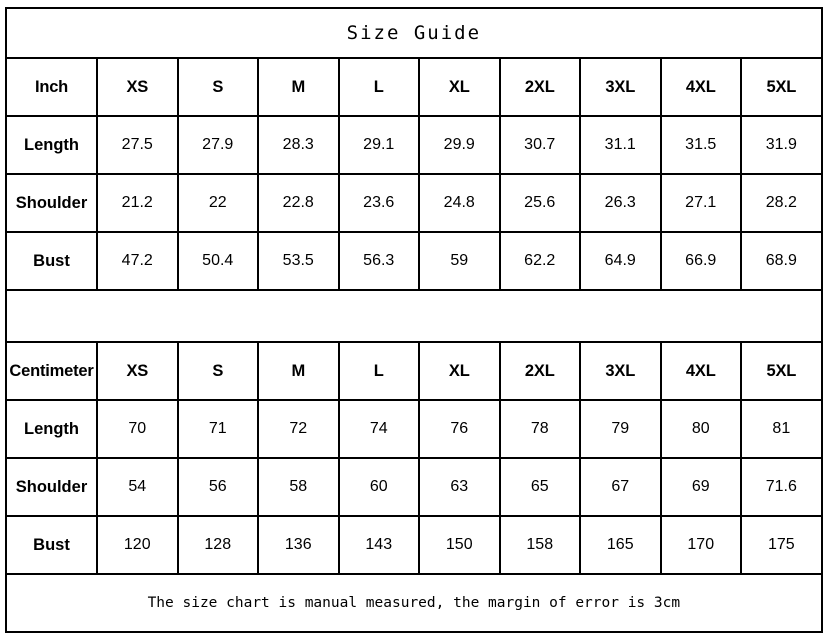 This screenshot has width=826, height=633. What do you see at coordinates (620, 261) in the screenshot?
I see `measure-value-cell: 64.9` at bounding box center [620, 261].